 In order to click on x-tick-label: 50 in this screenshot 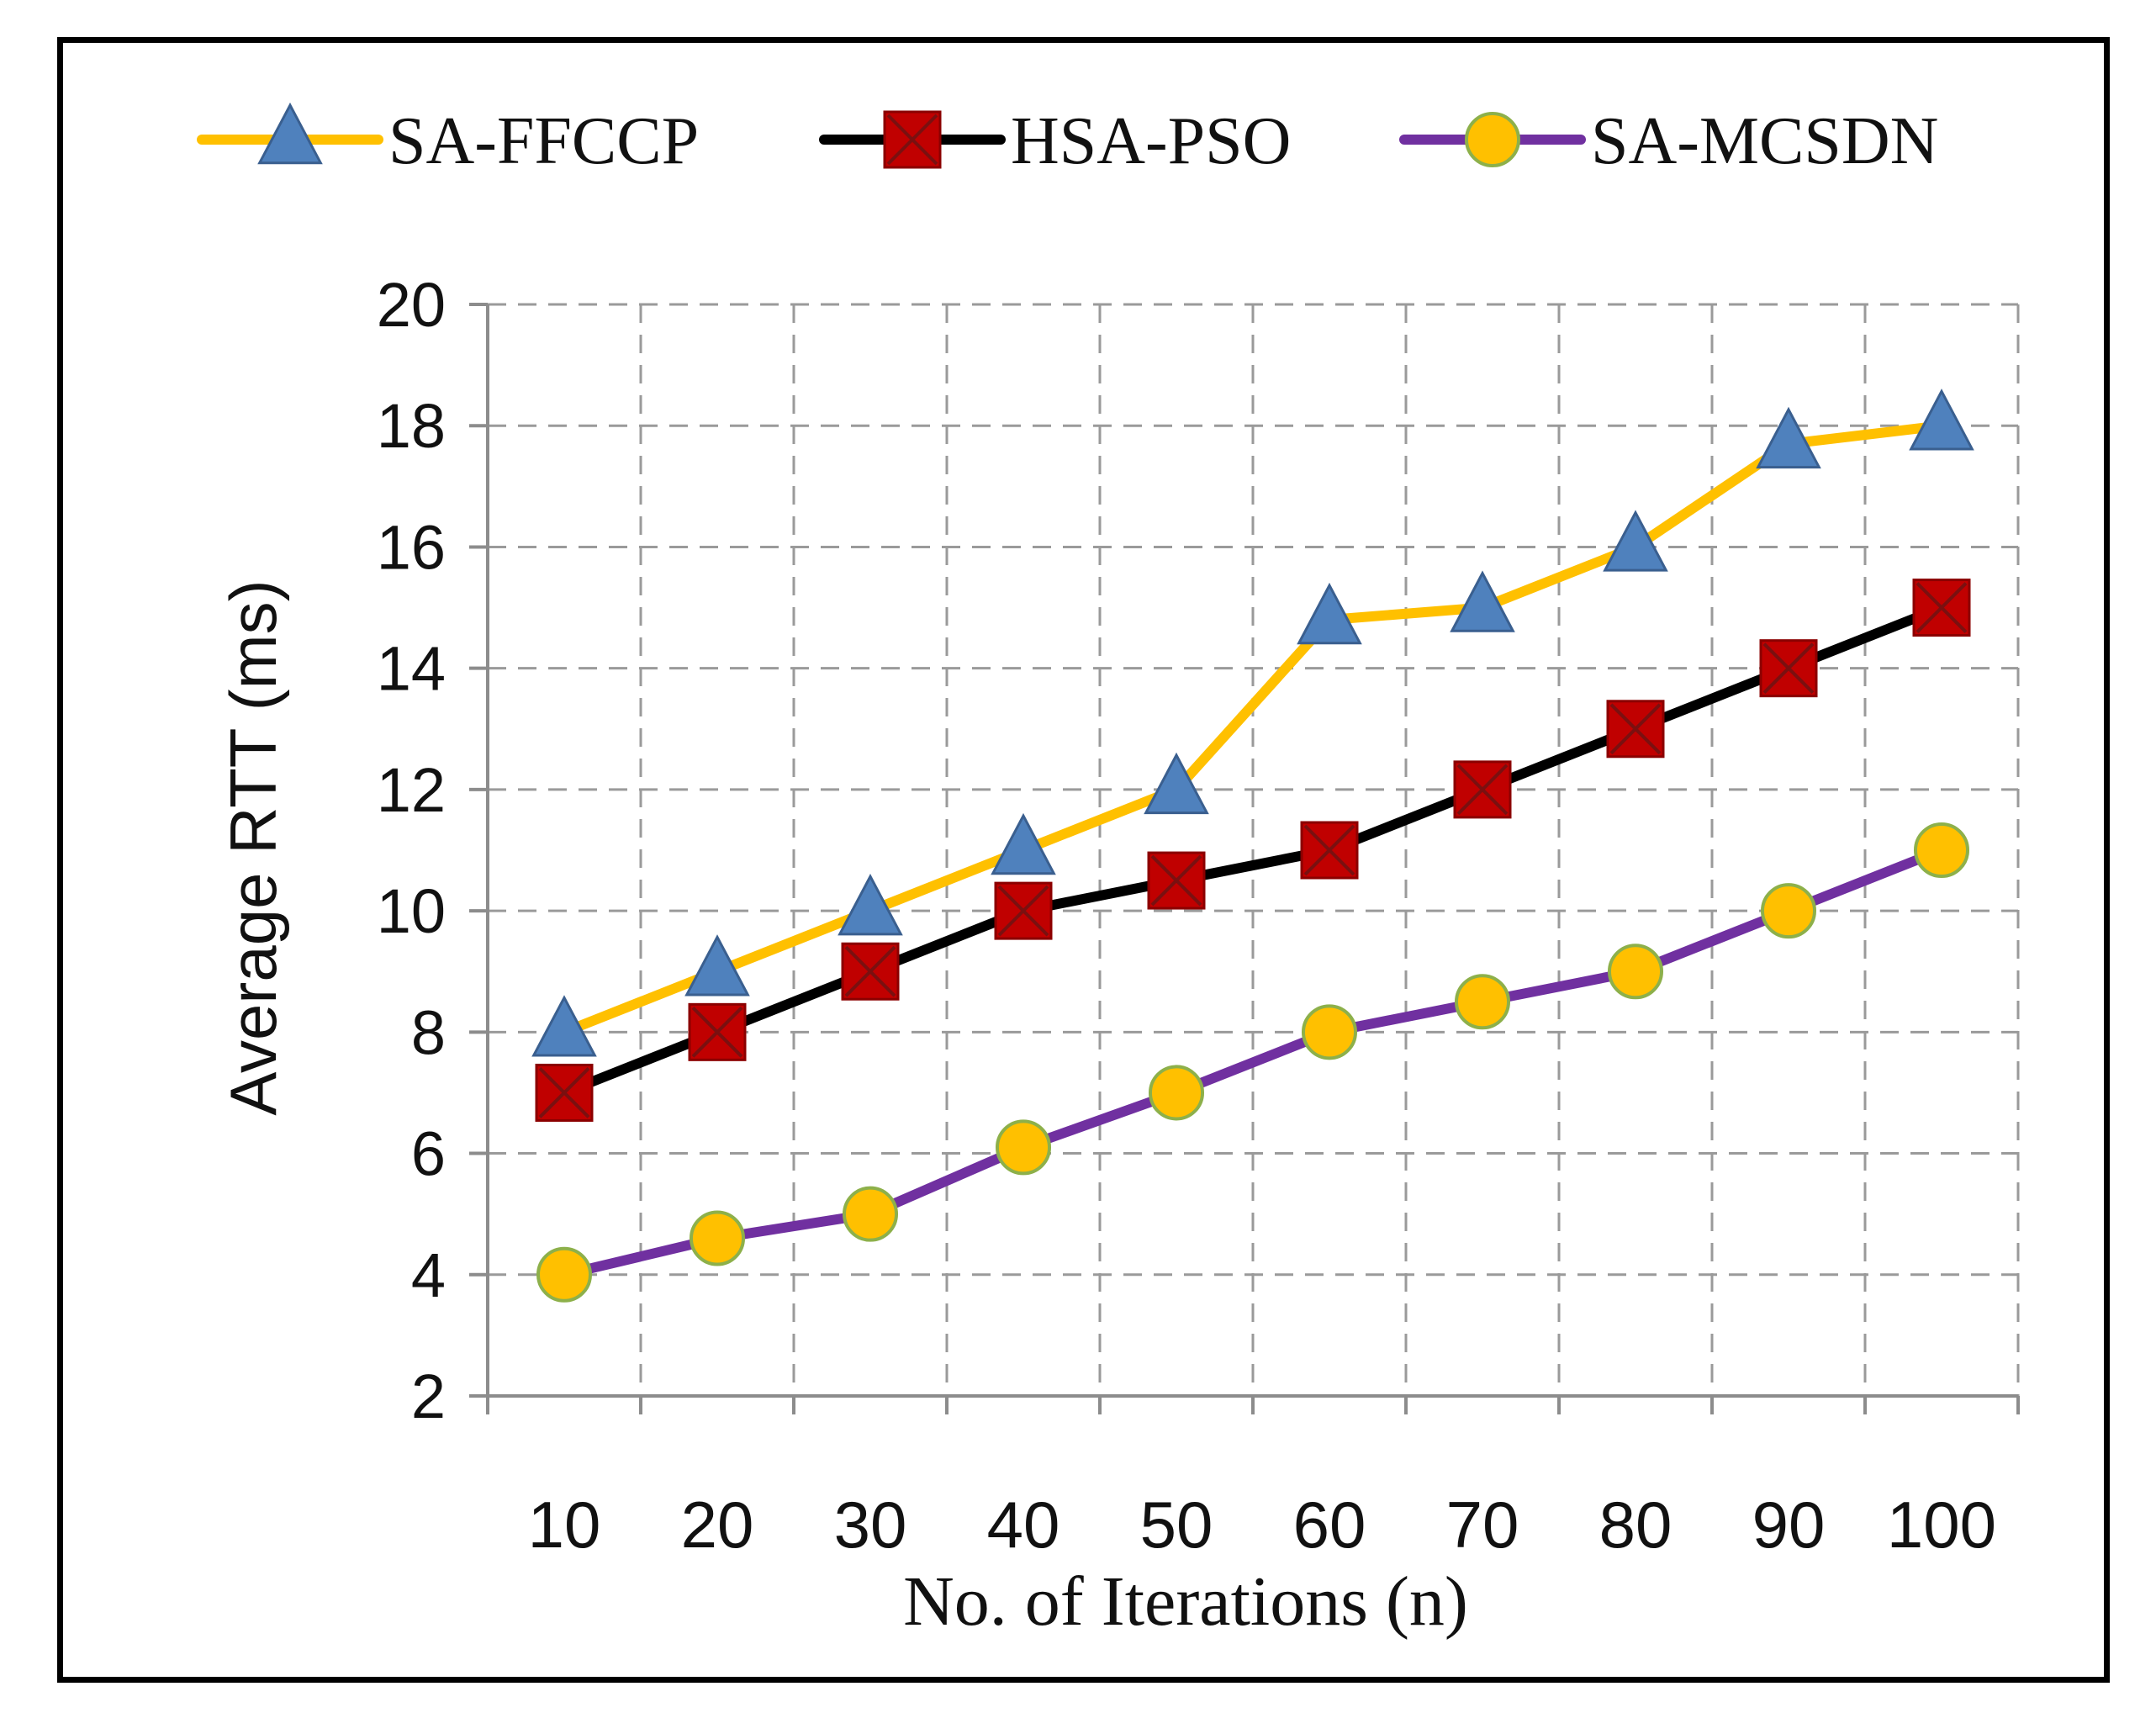, I will do `click(1176, 1525)`.